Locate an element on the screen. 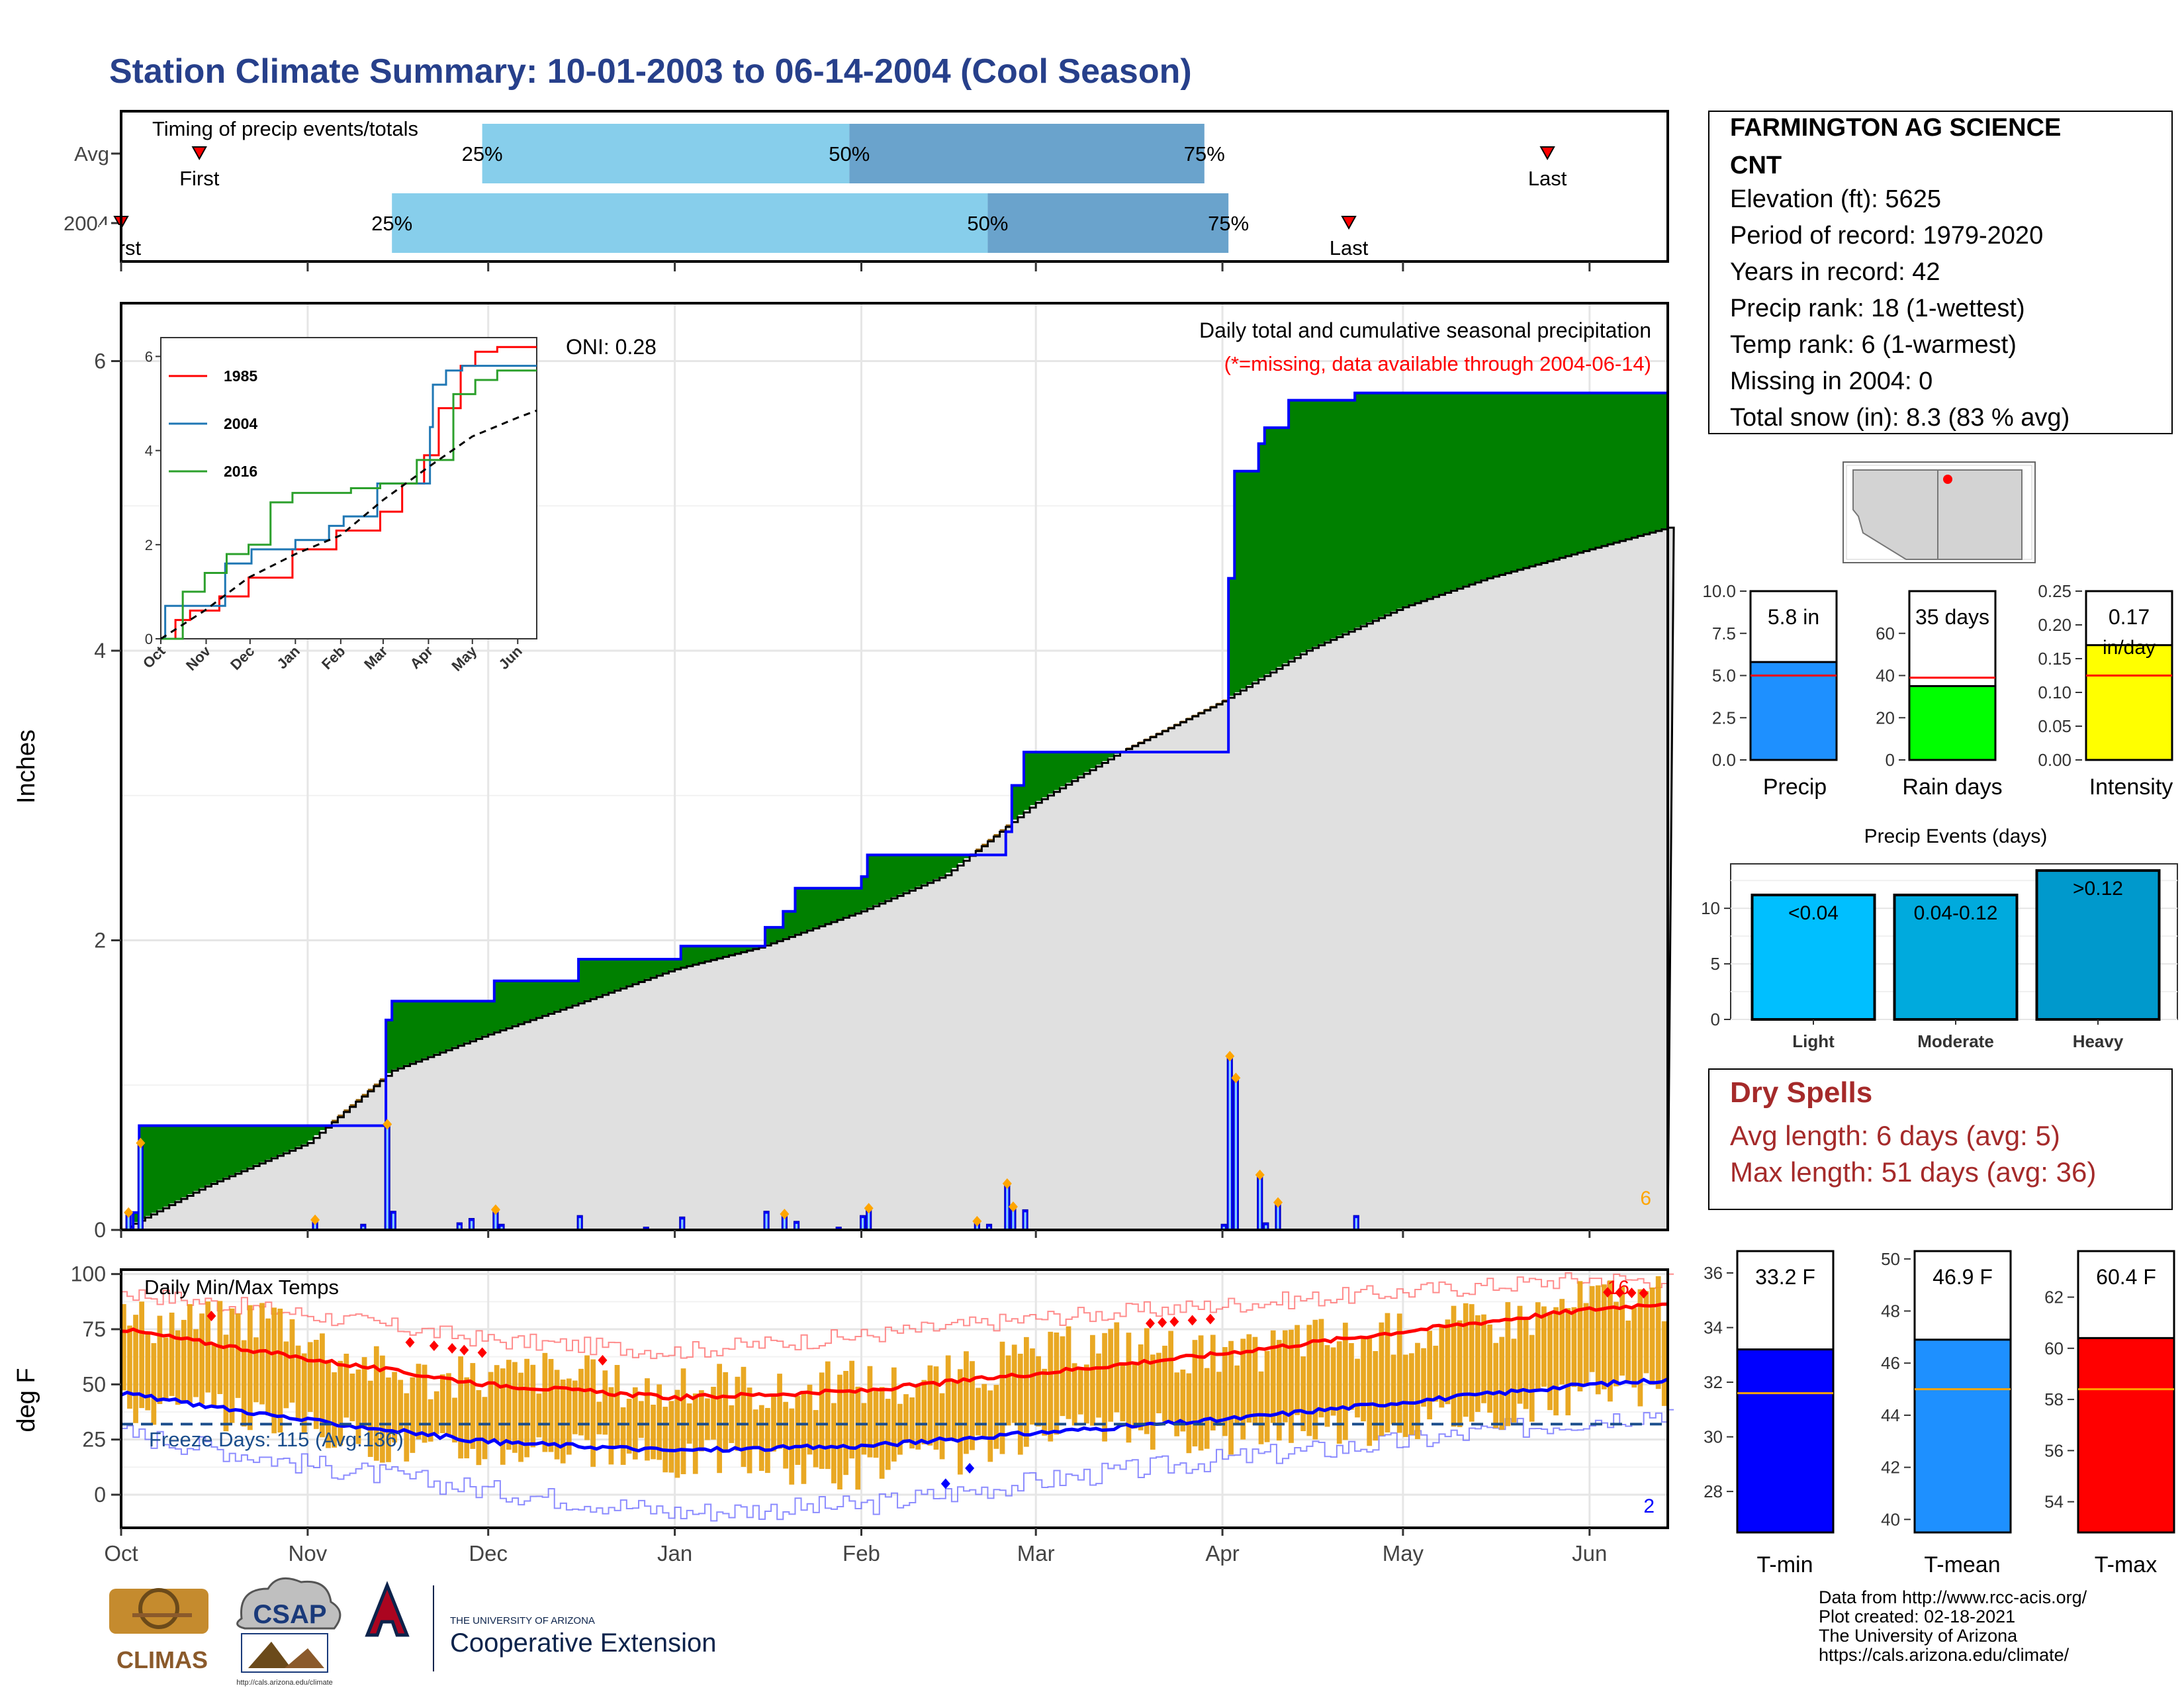 The image size is (2184, 1688). timing-pct-label: 25% is located at coordinates (483, 153).